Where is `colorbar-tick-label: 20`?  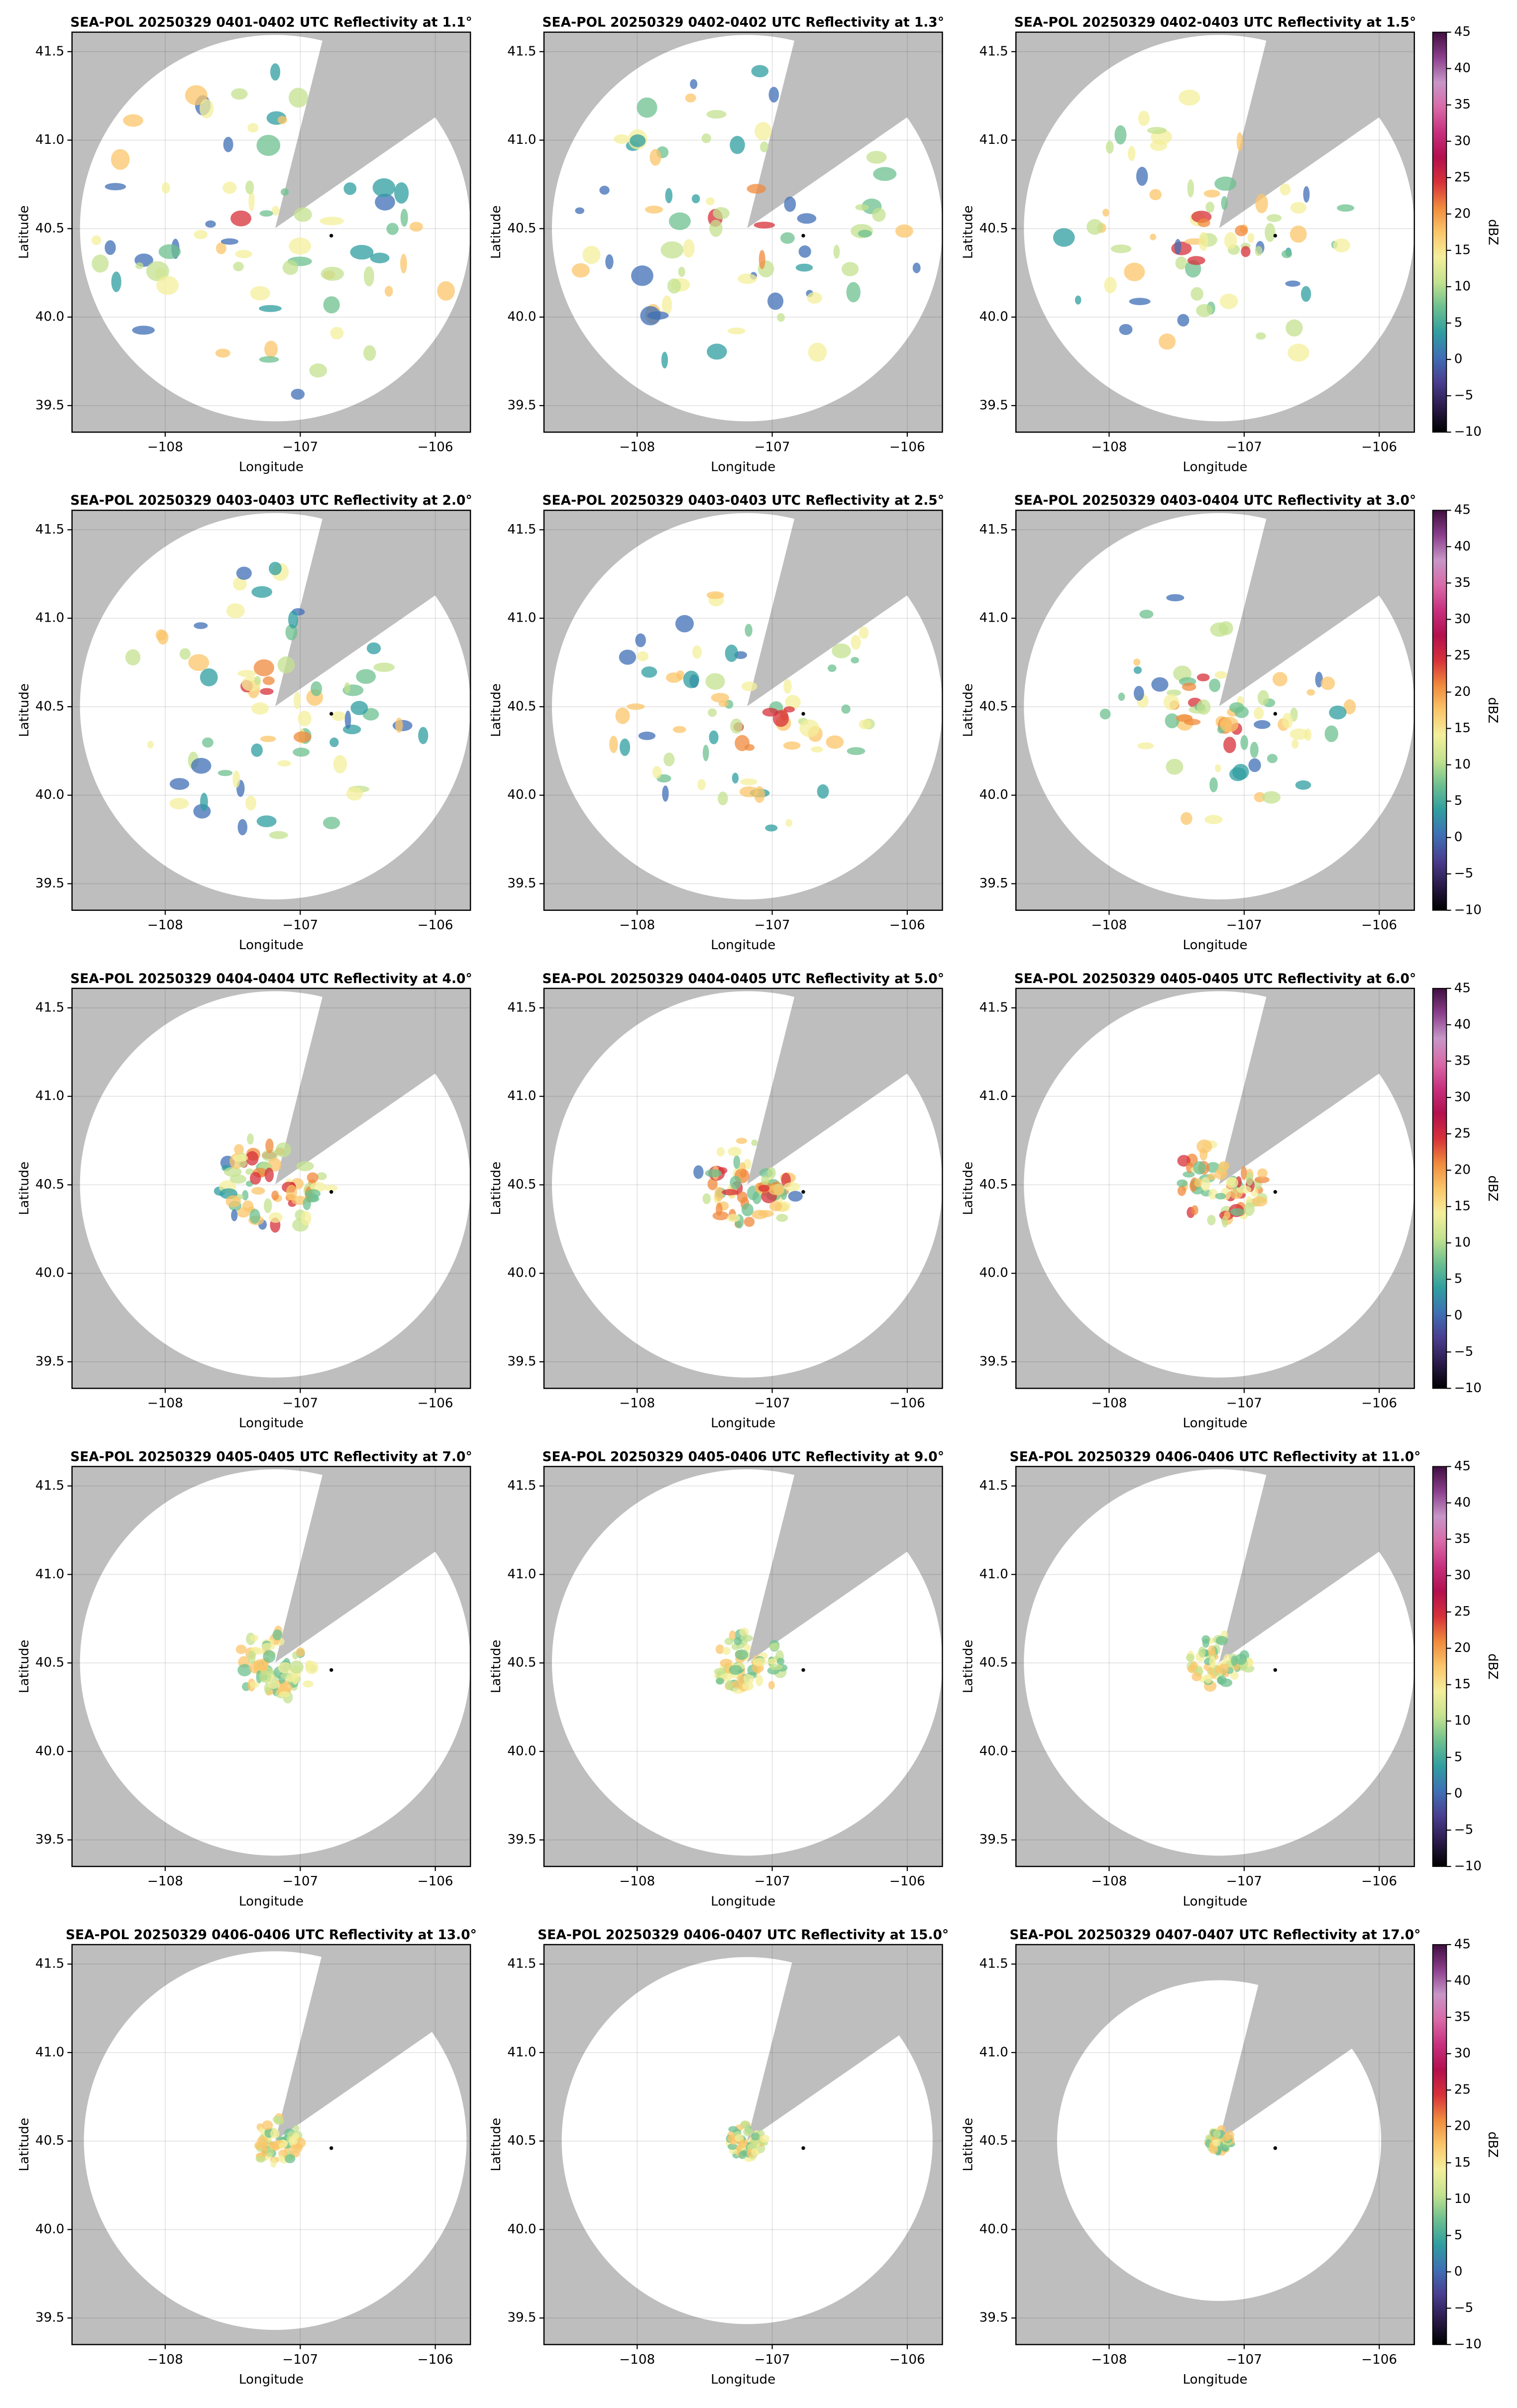 colorbar-tick-label: 20 is located at coordinates (1462, 2126).